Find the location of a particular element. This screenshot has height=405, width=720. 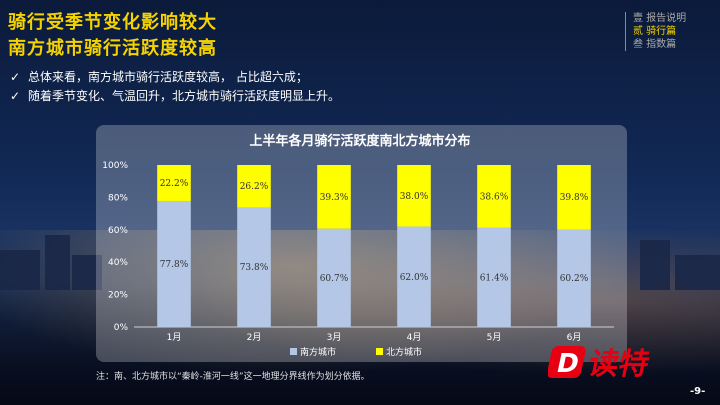

section-nav: 壹 报告说明 贰 骑行篇 叁 指数篇 is located at coordinates (655, 31).